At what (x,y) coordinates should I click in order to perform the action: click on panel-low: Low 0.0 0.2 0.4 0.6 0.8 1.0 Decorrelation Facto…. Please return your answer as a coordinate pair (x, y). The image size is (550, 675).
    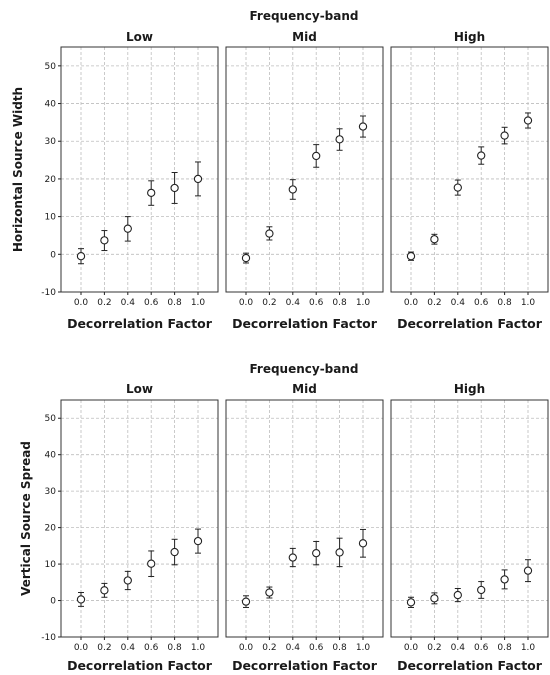
    Looking at the image, I should click on (139, 527).